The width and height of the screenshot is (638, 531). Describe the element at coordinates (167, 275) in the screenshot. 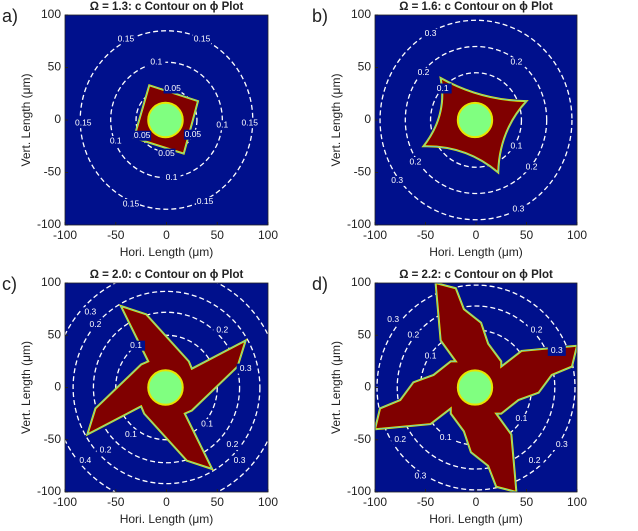

I see `chart-title: Ω = 2.0: c Contour on ϕ Plot` at that location.